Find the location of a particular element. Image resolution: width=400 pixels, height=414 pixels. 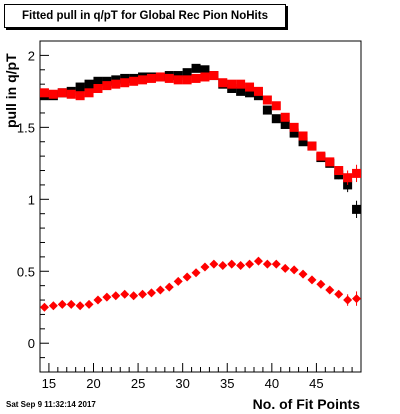

y-axis-label: pull in q/pT is located at coordinates (11, 90).